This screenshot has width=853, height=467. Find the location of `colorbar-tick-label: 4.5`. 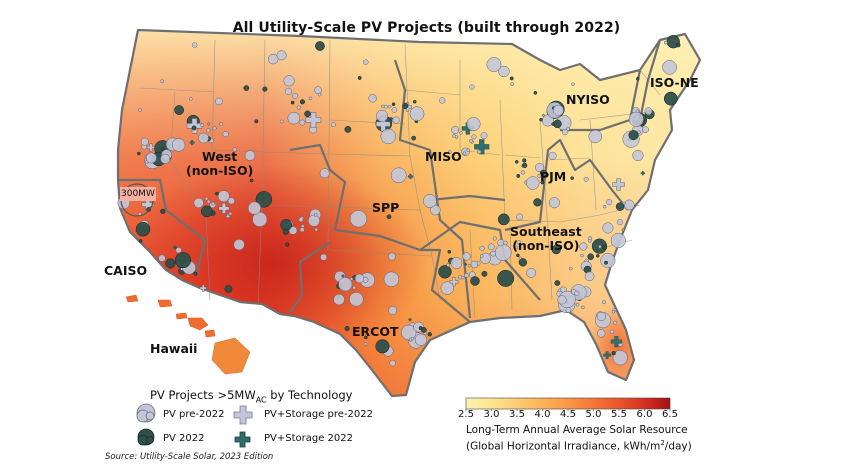

colorbar-tick-label: 4.5 is located at coordinates (568, 414).